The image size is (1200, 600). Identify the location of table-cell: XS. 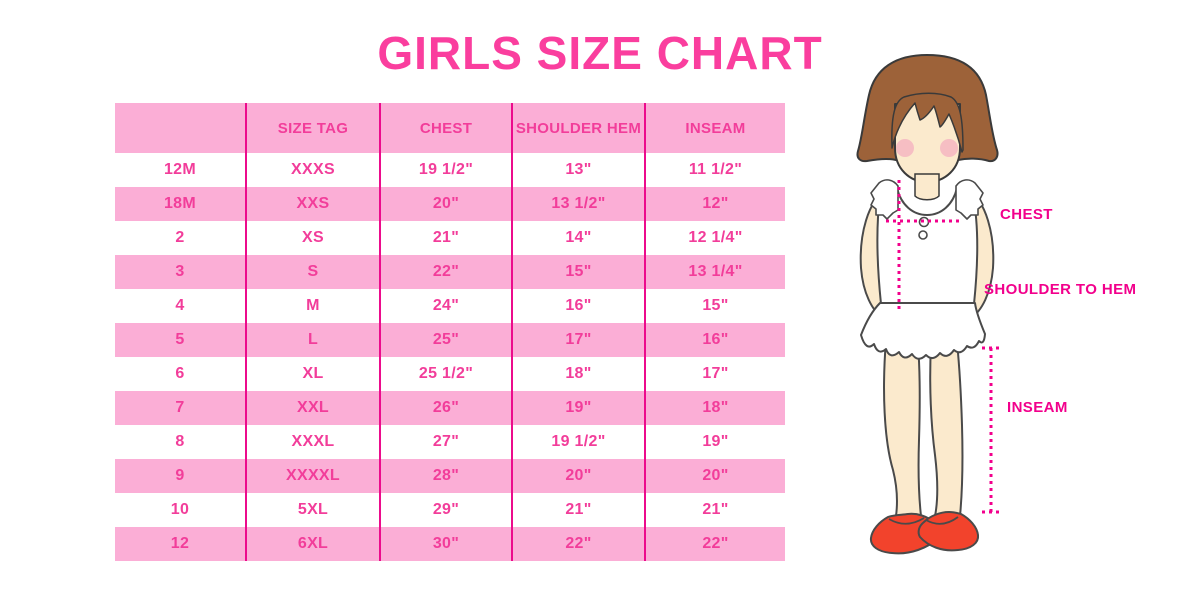
(312, 238).